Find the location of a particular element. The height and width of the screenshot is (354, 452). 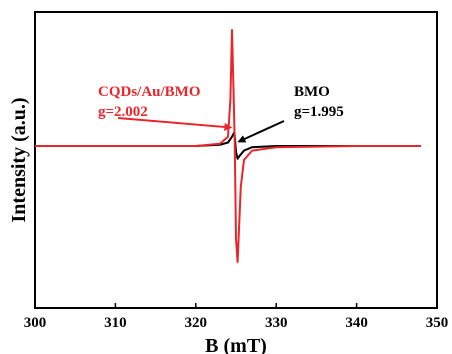

x-axis-label: B (mT) is located at coordinates (236, 344).